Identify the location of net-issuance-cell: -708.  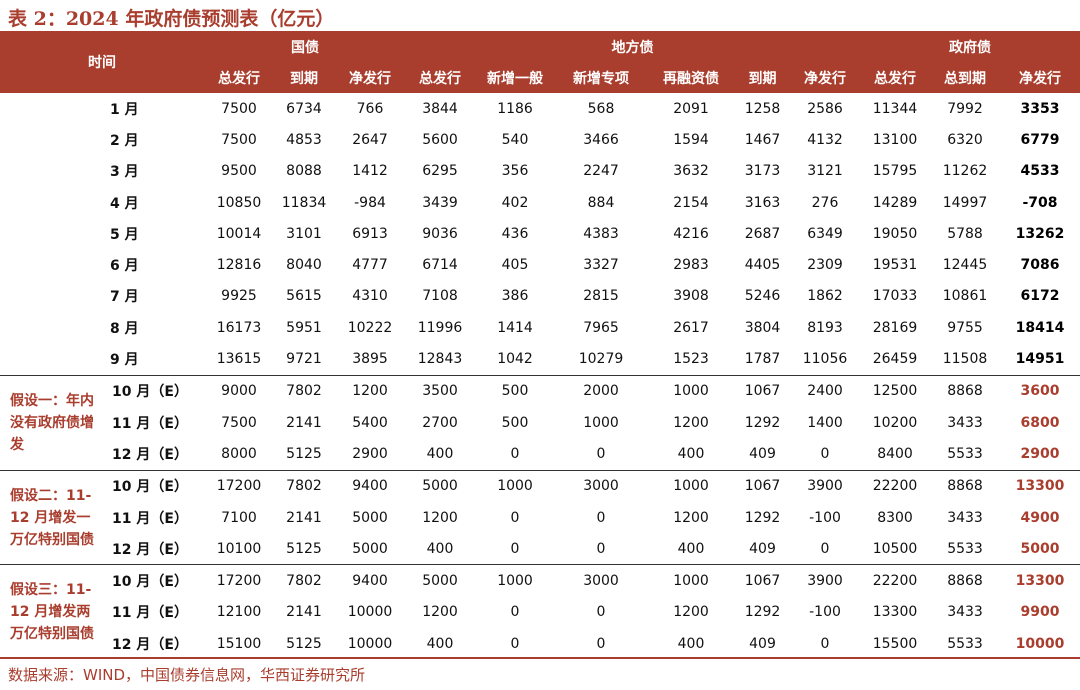
(1040, 202).